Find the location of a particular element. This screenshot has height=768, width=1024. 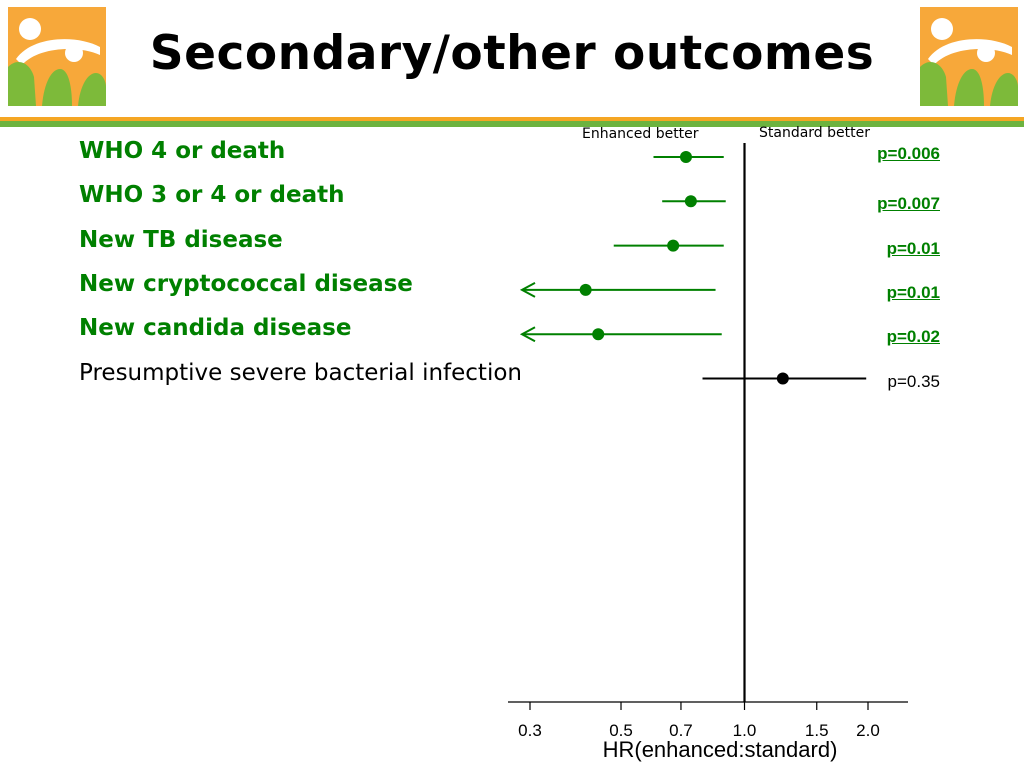

standard-better-label: Standard better is located at coordinates (814, 133).